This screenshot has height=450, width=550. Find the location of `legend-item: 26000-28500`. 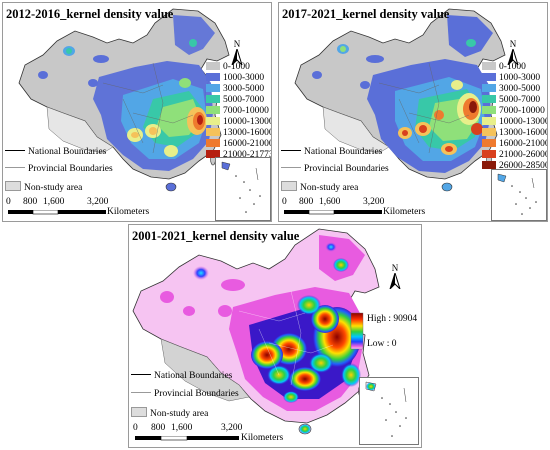

legend-item: 26000-28500 is located at coordinates (514, 166).